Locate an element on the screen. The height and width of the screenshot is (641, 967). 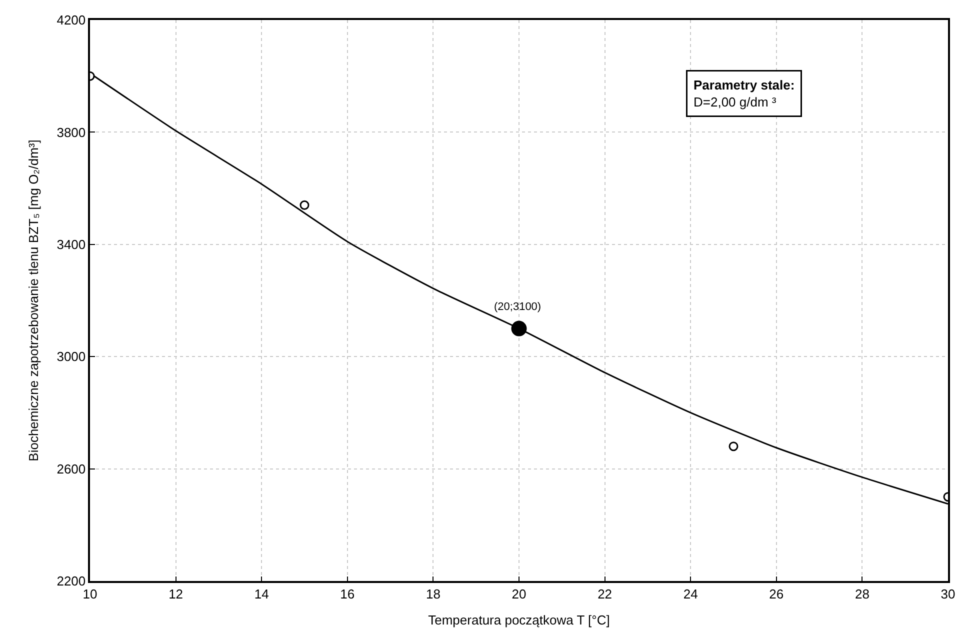
y-tick-label: 2600 is located at coordinates (71, 468).